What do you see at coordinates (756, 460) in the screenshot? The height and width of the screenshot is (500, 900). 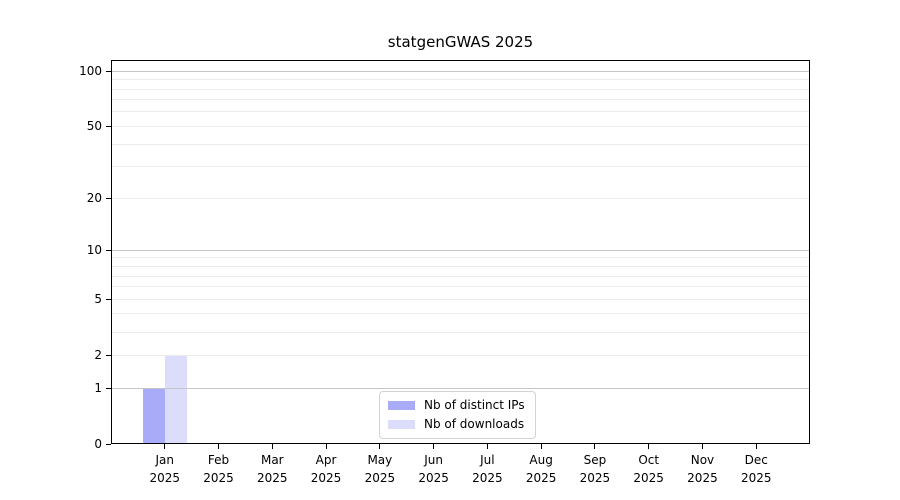 I see `x-tick-month: Dec` at bounding box center [756, 460].